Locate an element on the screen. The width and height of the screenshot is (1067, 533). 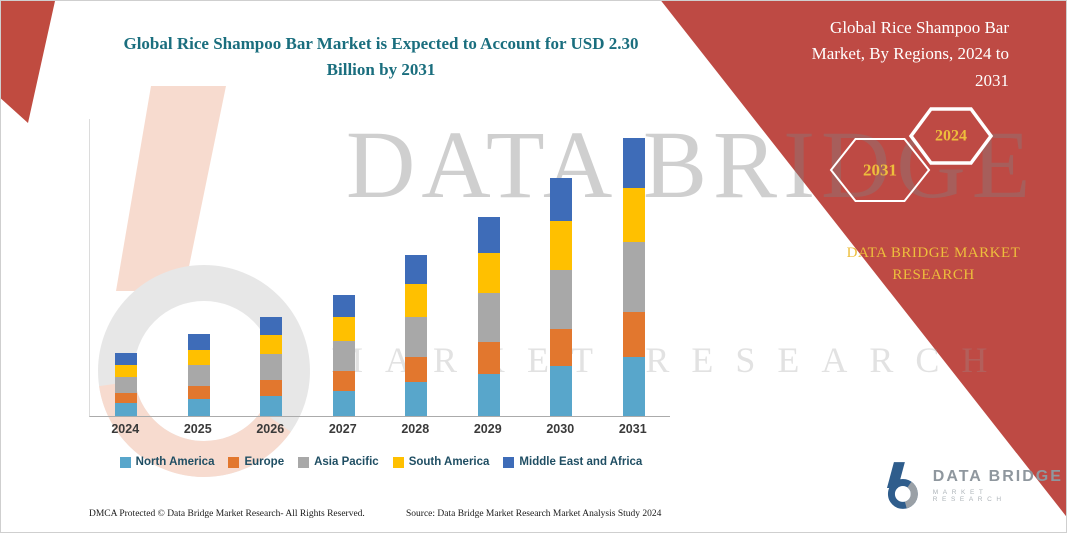
x-axis-label: 2026 is located at coordinates (270, 429).